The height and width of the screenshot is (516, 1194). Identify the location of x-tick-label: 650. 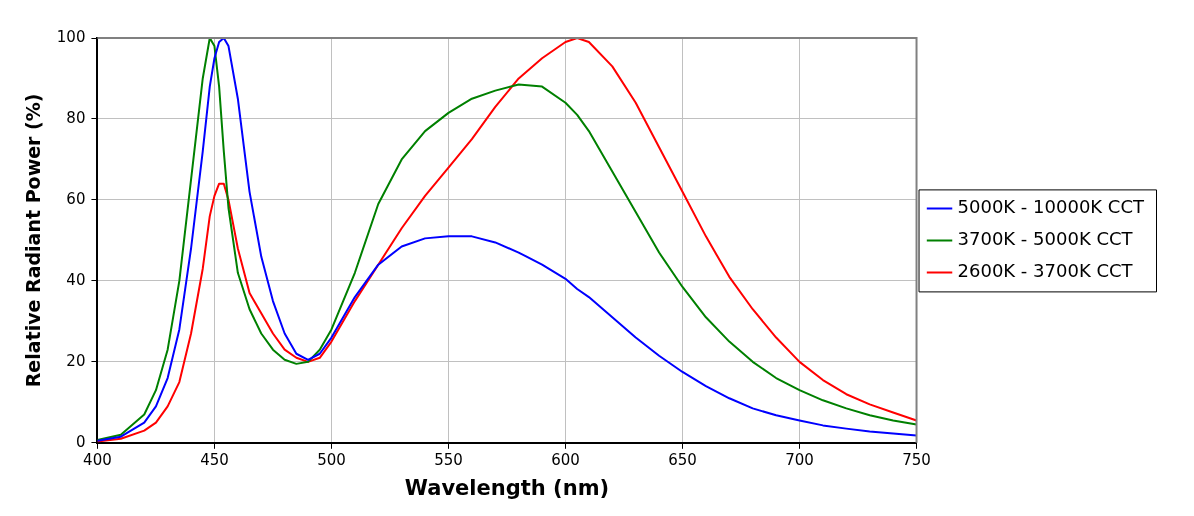
(682, 459).